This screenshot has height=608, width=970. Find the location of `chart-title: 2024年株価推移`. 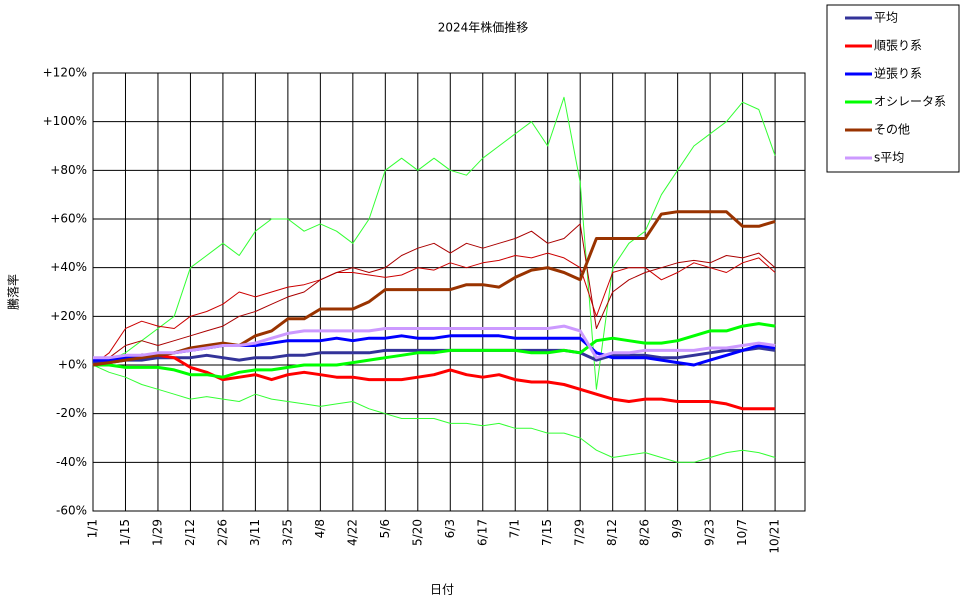

chart-title: 2024年株価推移 is located at coordinates (483, 27).